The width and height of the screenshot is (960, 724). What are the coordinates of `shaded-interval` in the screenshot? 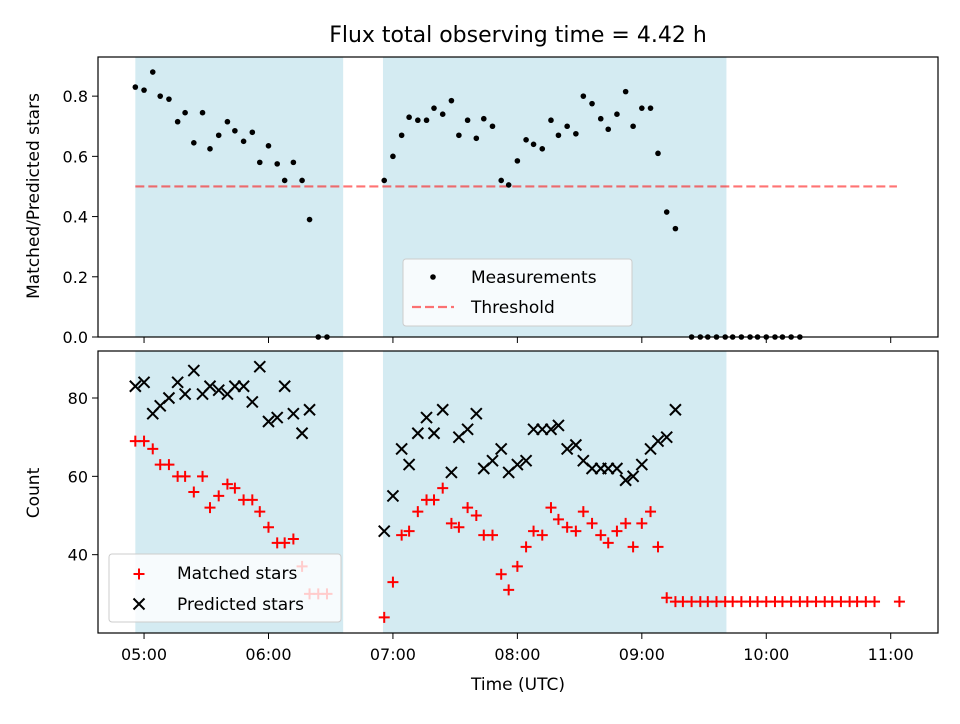 It's located at (554, 492).